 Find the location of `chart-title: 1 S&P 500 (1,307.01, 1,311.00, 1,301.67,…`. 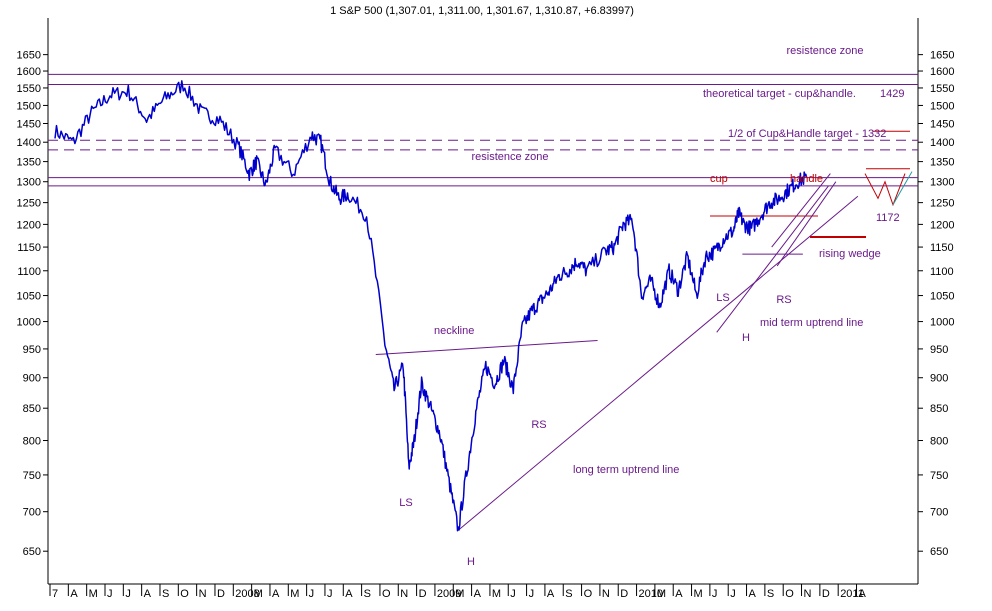

chart-title: 1 S&P 500 (1,307.01, 1,311.00, 1,301.67,… is located at coordinates (482, 11).